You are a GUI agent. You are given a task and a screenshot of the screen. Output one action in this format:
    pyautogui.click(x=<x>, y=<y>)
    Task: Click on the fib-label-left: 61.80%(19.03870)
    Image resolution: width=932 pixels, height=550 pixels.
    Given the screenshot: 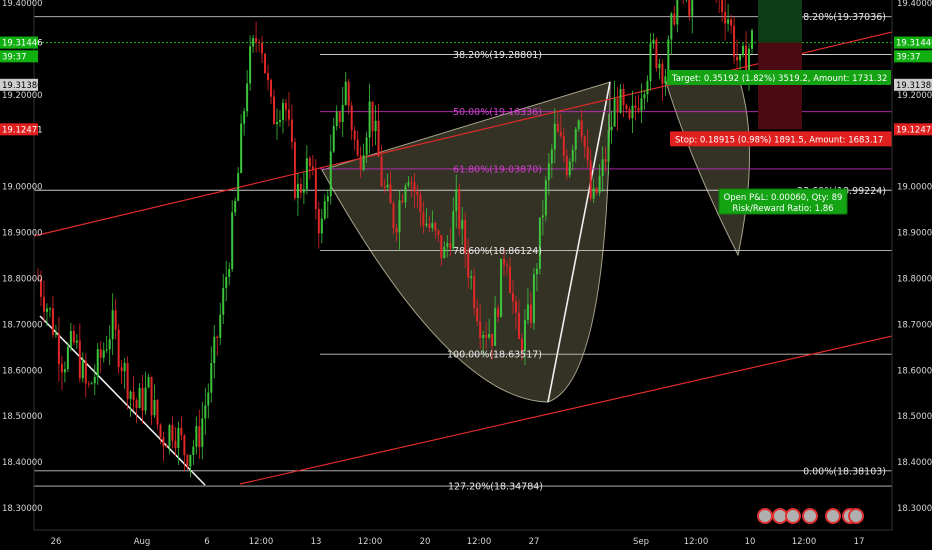 What is the action you would take?
    pyautogui.click(x=497, y=169)
    